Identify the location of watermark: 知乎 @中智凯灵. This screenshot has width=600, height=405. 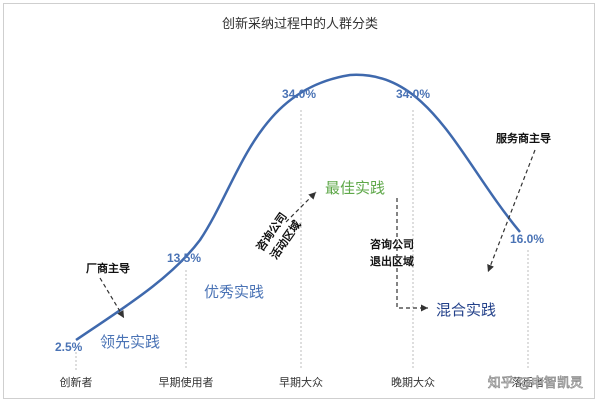
(535, 383).